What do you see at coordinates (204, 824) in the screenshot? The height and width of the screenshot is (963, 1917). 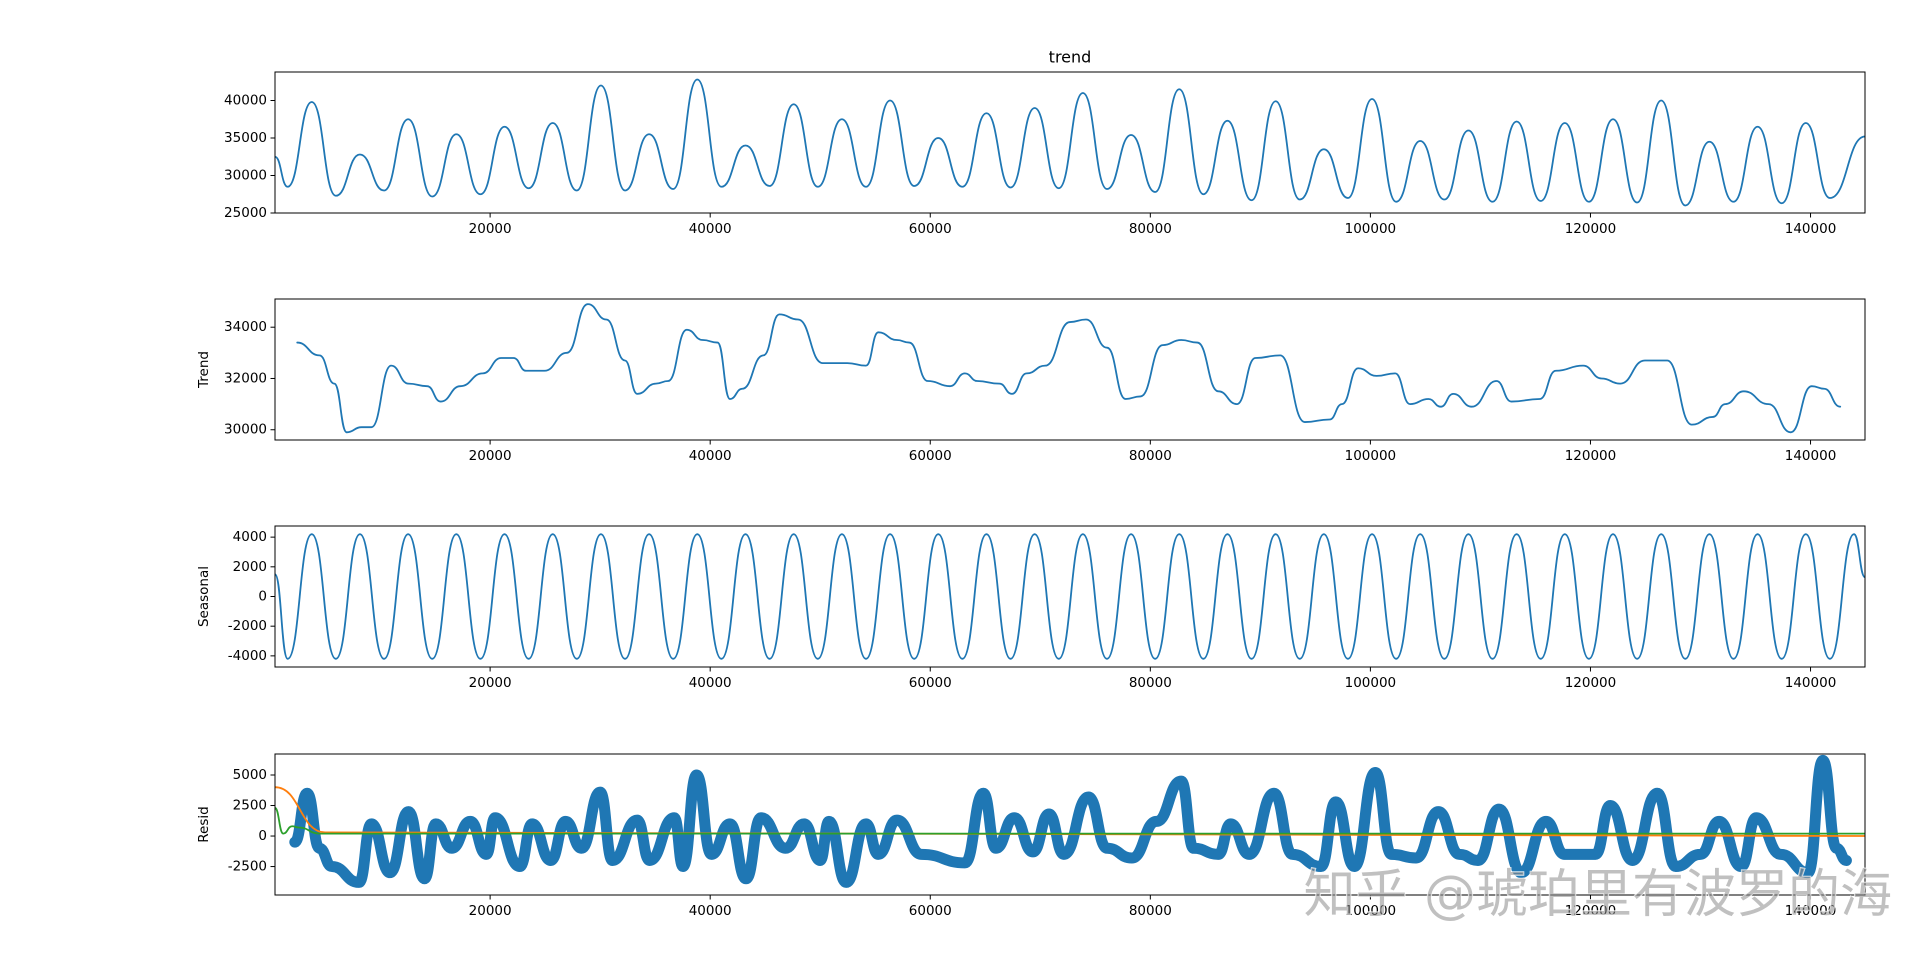 I see `y-axis-label: Resid` at bounding box center [204, 824].